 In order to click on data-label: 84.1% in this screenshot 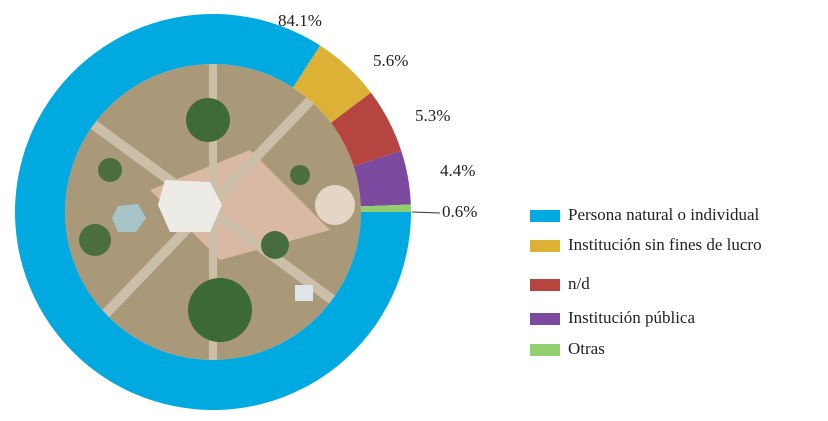, I will do `click(300, 20)`.